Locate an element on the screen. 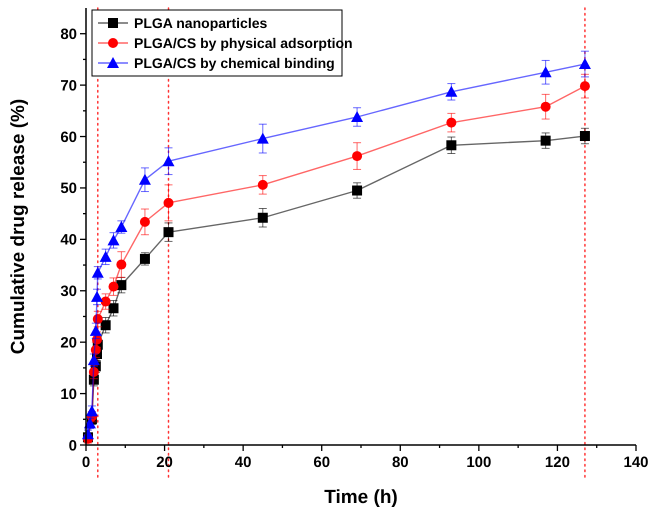 The height and width of the screenshot is (511, 654). y-axis-title: Cumulative drug release (%) is located at coordinates (18, 226).